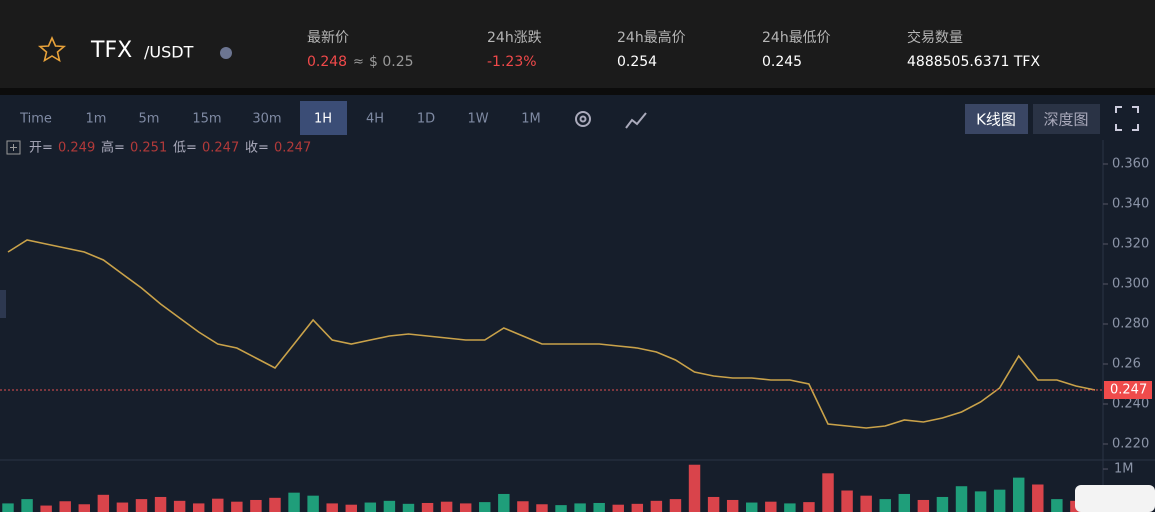 The width and height of the screenshot is (1155, 512). I want to click on legend-toggle, so click(13, 147).